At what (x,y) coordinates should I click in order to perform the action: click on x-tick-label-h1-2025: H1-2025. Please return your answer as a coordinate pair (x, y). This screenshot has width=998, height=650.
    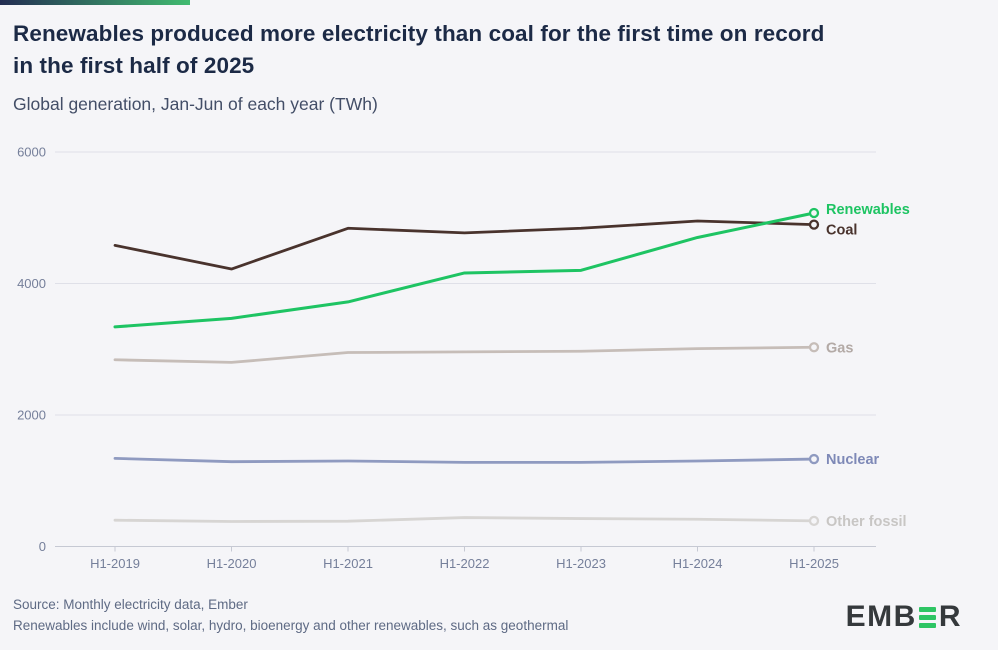
    Looking at the image, I should click on (814, 563).